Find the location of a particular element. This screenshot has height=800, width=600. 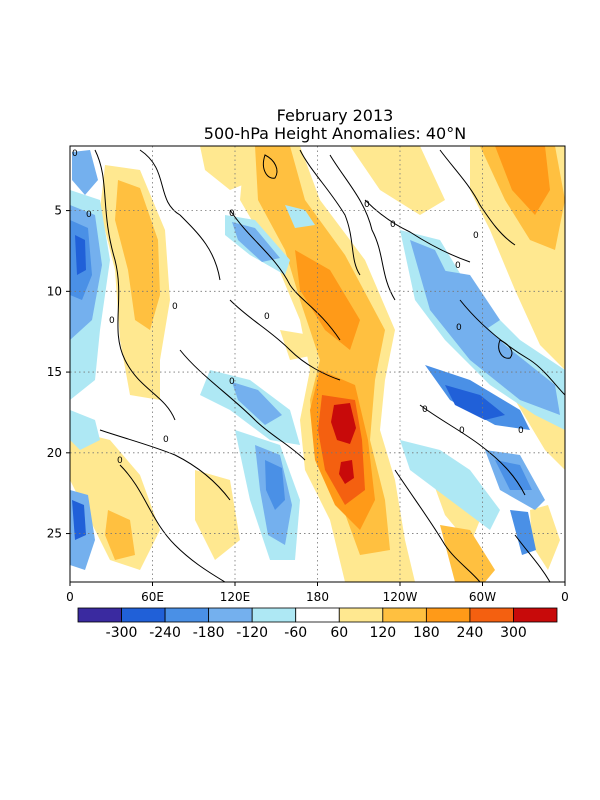

legend-label: -120 is located at coordinates (252, 633).